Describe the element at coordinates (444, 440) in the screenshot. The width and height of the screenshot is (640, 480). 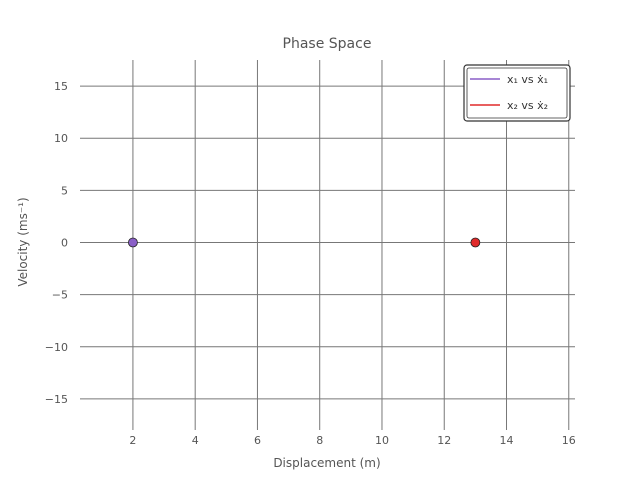
I see `x-tick-label: 12` at that location.